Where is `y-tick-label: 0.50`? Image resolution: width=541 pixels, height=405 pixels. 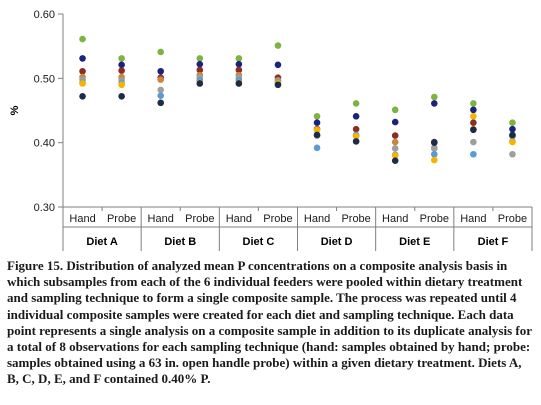 y-tick-label: 0.50 is located at coordinates (44, 79).